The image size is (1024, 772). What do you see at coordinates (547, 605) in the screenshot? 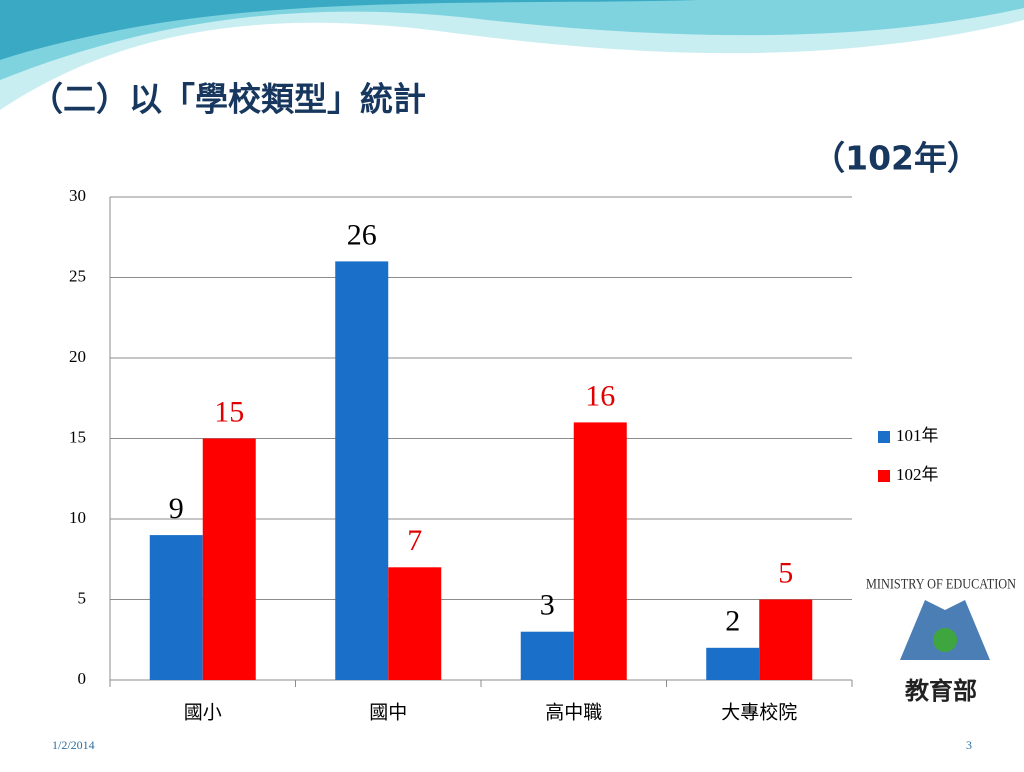
I see `data-label: 3` at bounding box center [547, 605].